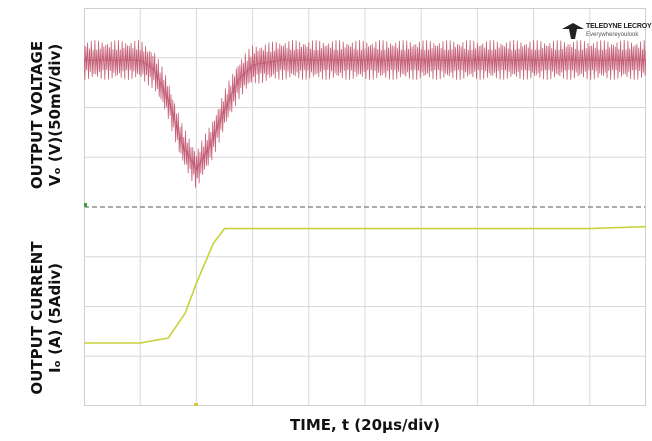  What do you see at coordinates (573, 31) in the screenshot?
I see `logo-icon` at bounding box center [573, 31].